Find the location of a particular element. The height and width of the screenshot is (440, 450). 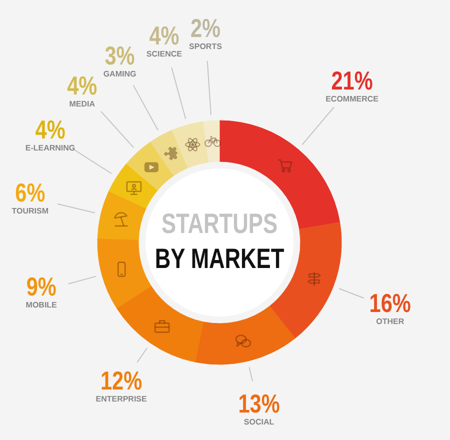

slice-label: ENTERPRISE is located at coordinates (122, 399).